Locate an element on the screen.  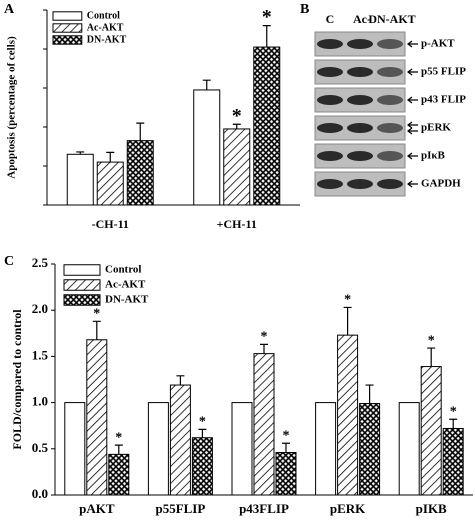
band-label: pERK is located at coordinates (436, 128).